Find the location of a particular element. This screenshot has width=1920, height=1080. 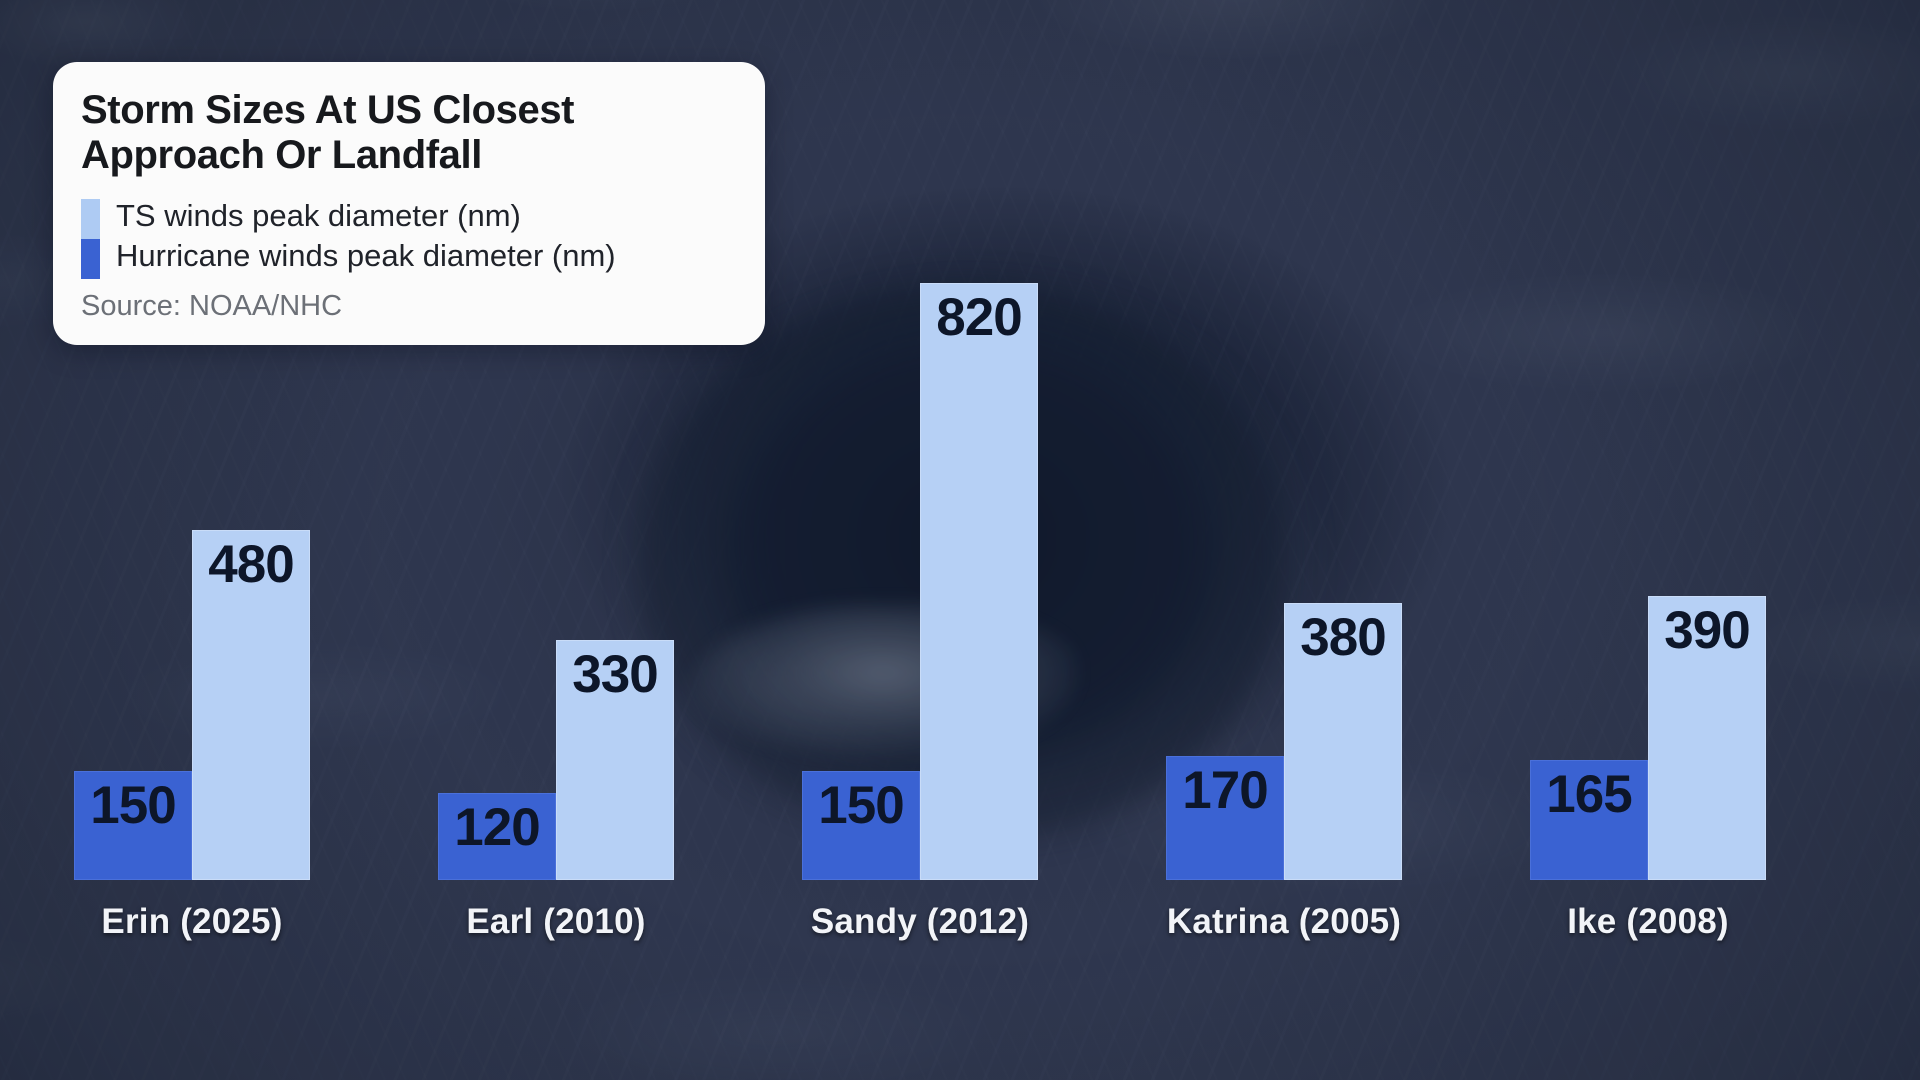

bar-value-label: 120 is located at coordinates (497, 827).